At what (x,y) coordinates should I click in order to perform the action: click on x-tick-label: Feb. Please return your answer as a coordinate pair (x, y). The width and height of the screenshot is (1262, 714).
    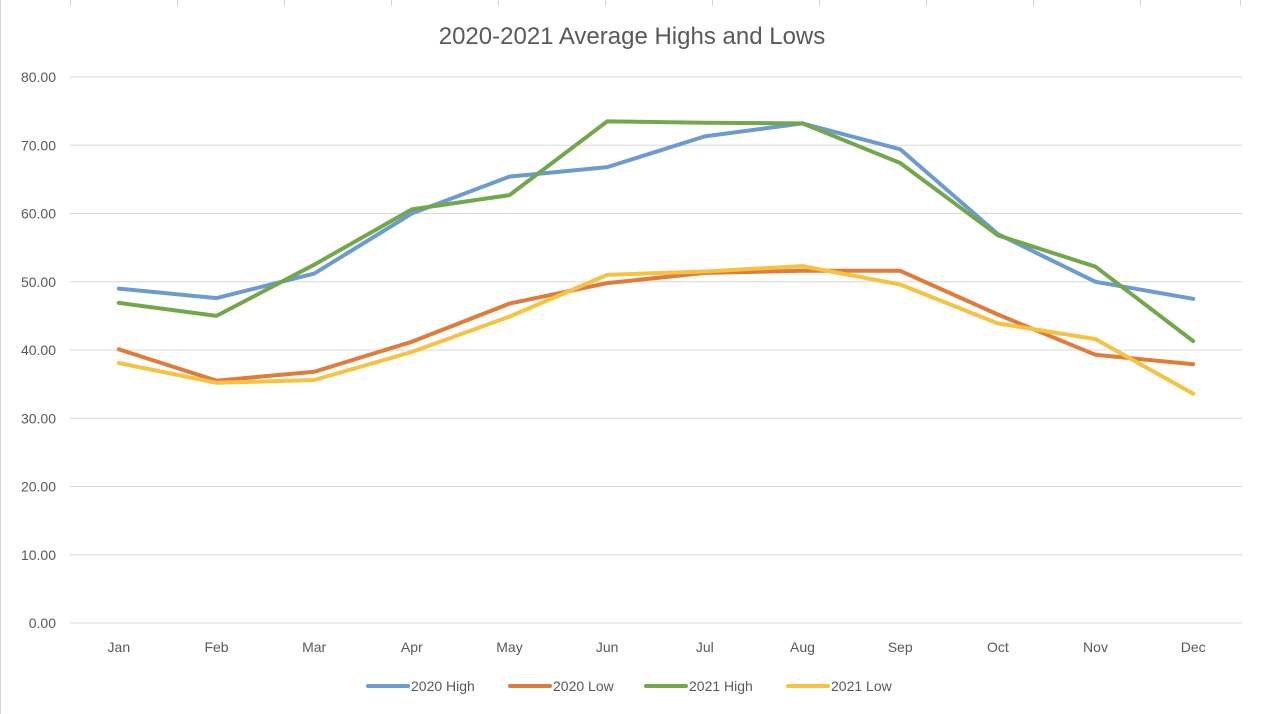
    Looking at the image, I should click on (216, 647).